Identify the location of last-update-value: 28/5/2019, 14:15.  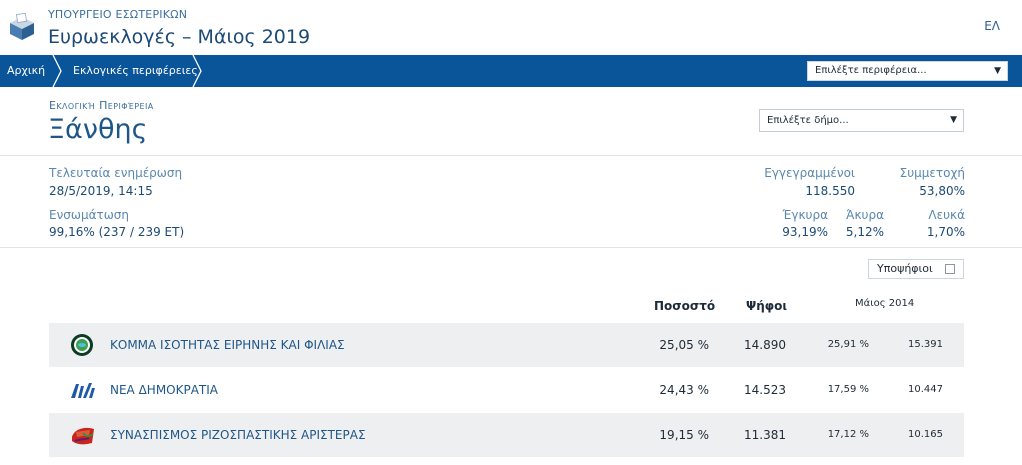
(101, 191).